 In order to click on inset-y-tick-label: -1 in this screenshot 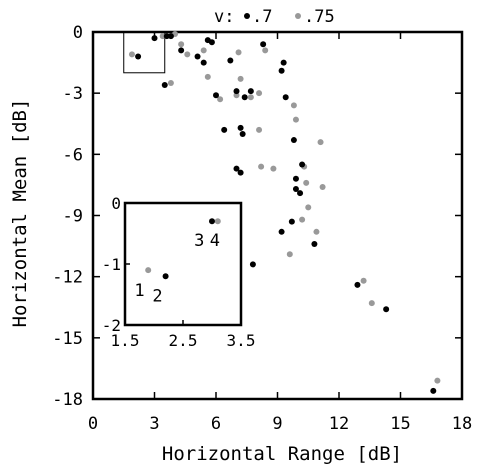, I will do `click(111, 264)`.